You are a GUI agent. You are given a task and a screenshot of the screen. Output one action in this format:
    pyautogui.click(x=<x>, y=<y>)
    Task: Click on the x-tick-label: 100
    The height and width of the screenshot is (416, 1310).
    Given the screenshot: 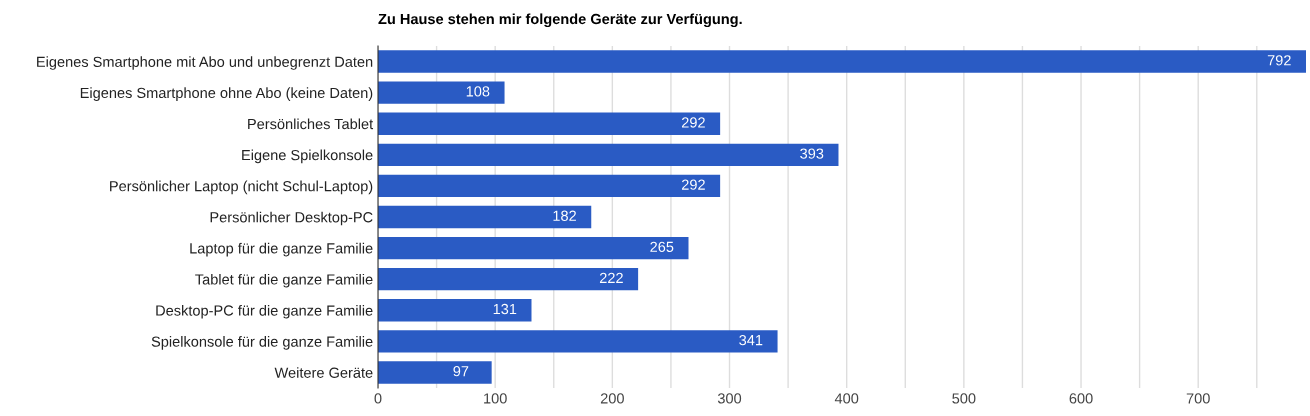 What is the action you would take?
    pyautogui.click(x=495, y=398)
    